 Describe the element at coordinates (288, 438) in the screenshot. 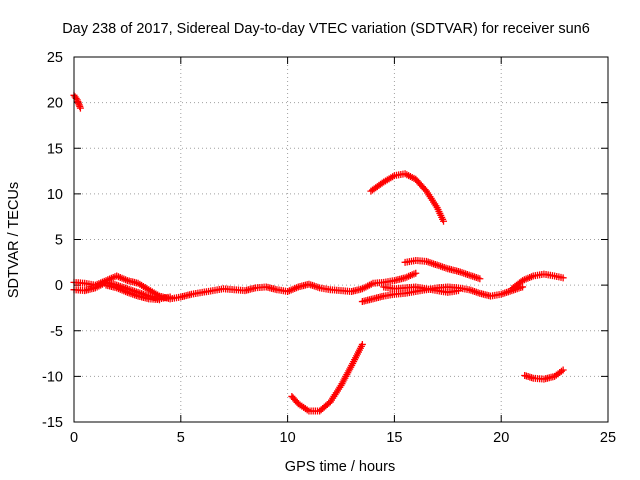

I see `x-tick-label: 10` at that location.